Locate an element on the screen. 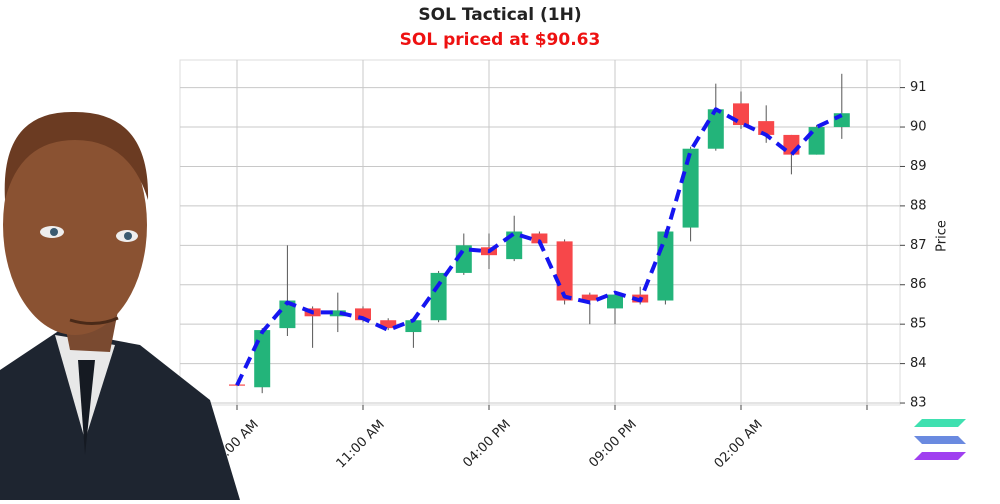 This screenshot has width=1000, height=504. x-tick-label: 04:00 PM is located at coordinates (486, 443).